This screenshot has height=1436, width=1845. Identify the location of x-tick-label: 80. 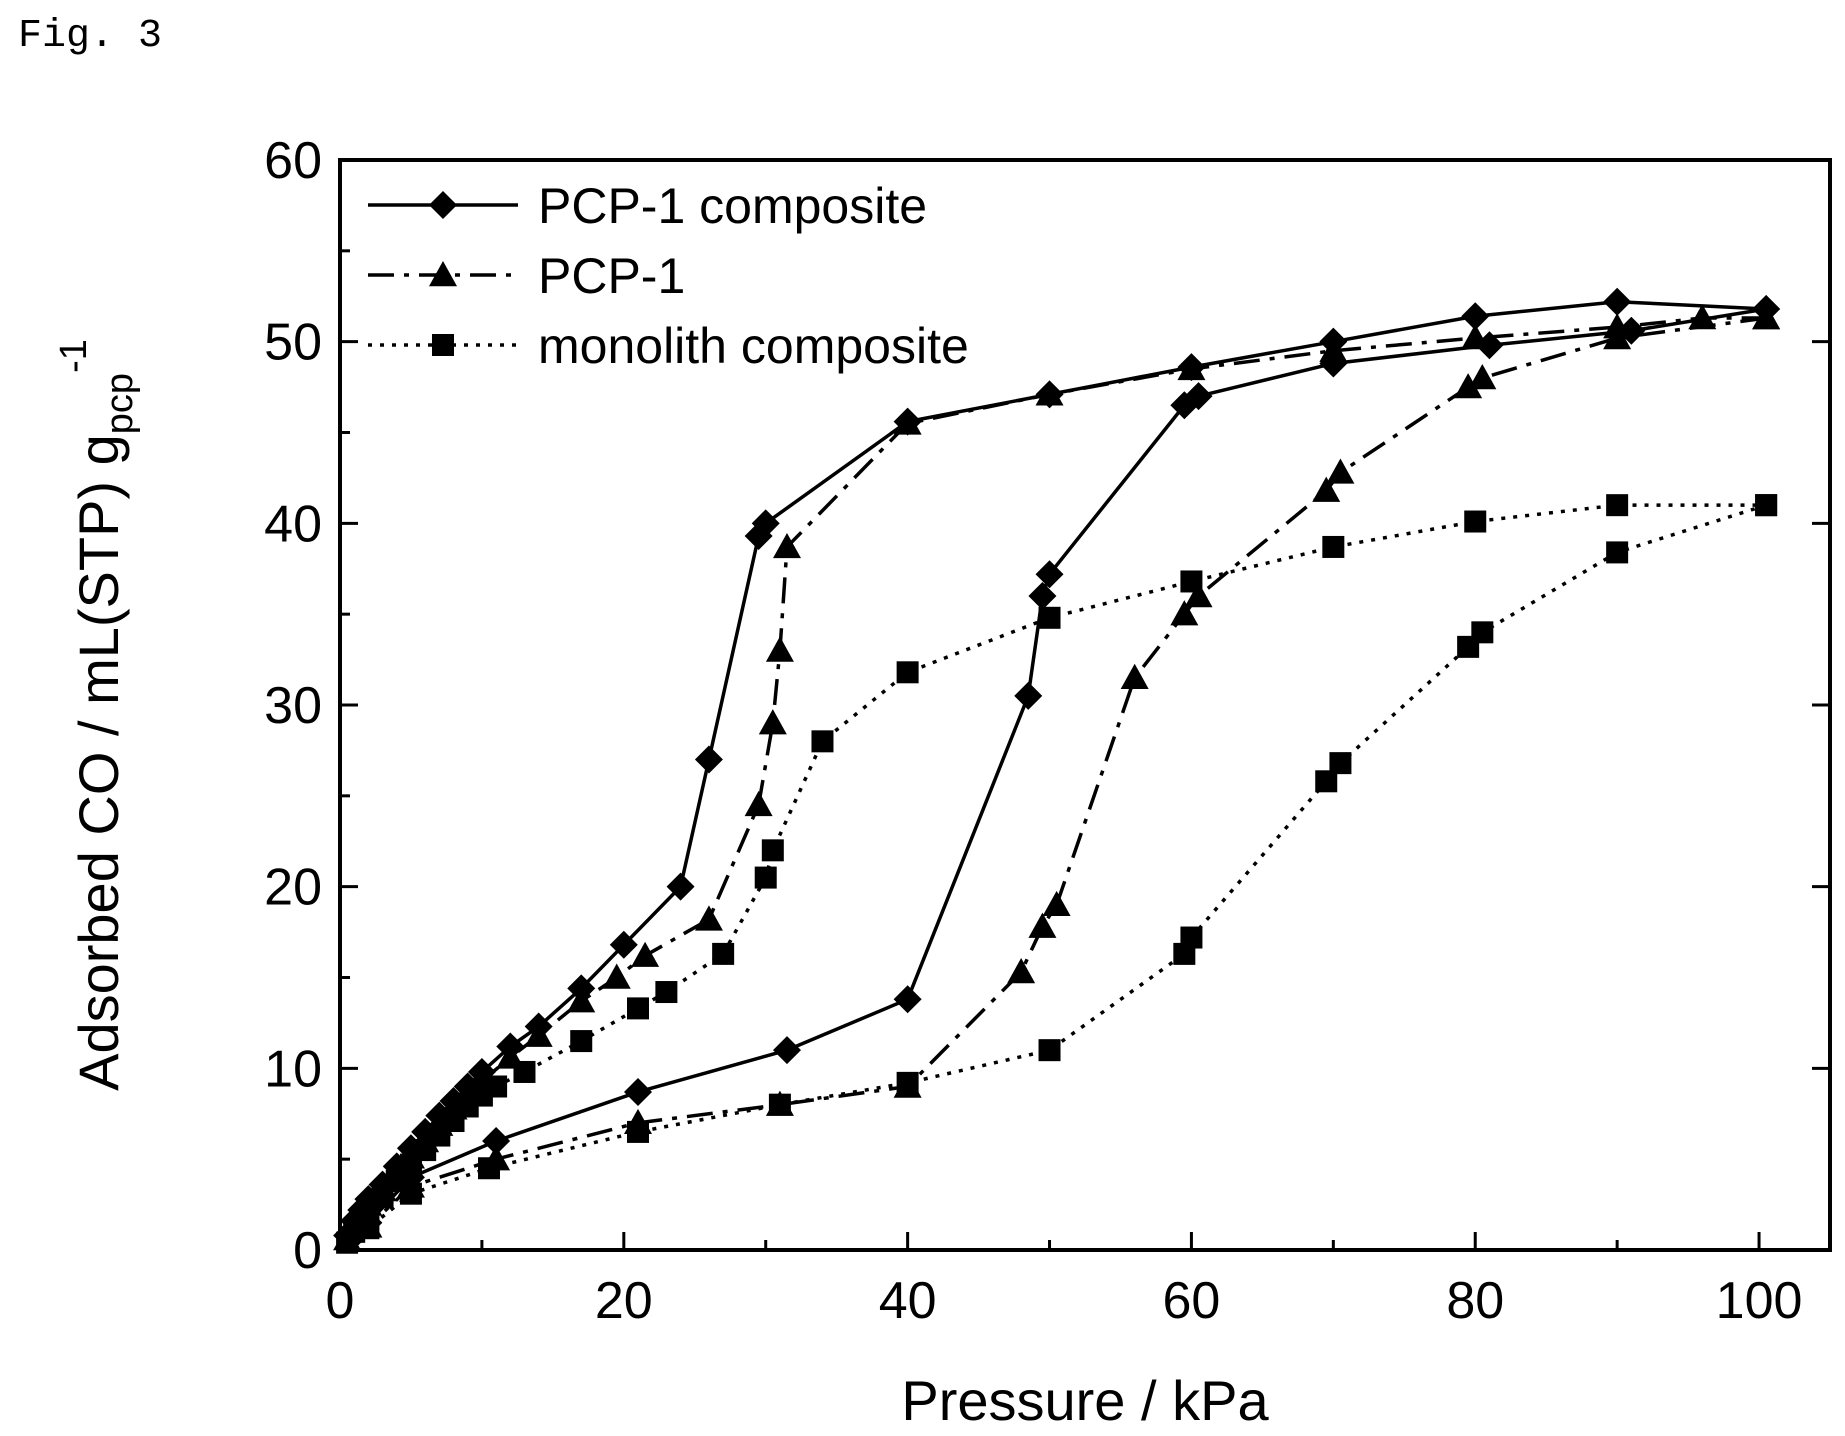
(1475, 1301).